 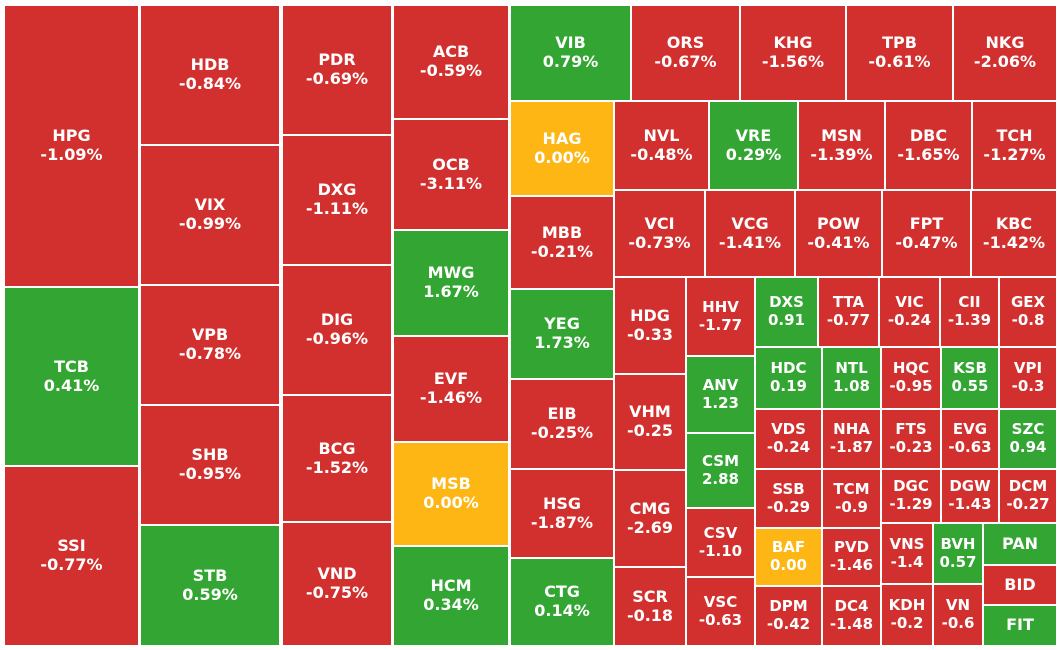 I want to click on treemap-tile-fpt: FPT -0.47%, so click(x=926, y=233).